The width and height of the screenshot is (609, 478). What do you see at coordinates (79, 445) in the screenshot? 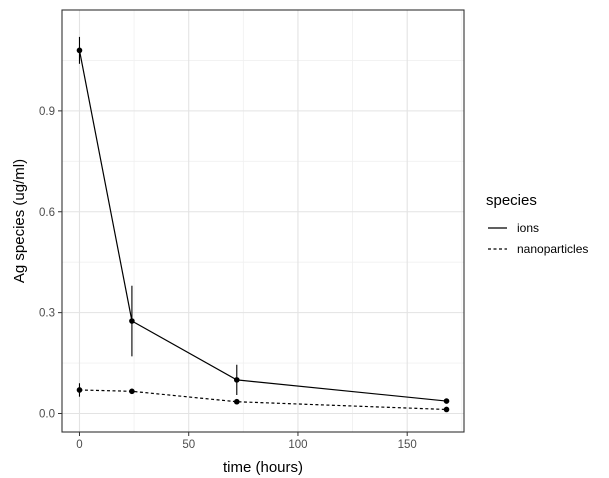
I see `x-tick-label: 0` at bounding box center [79, 445].